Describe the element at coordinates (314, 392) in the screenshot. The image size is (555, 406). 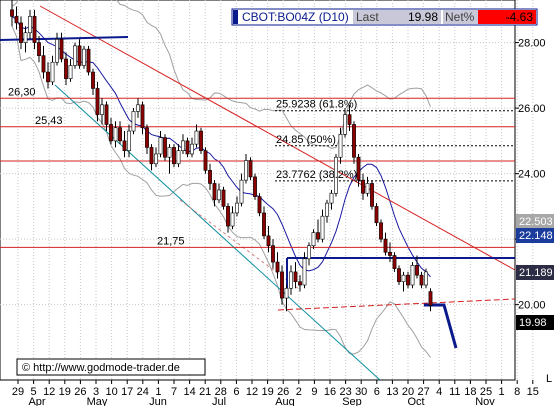
I see `x-tick-label: 9` at that location.